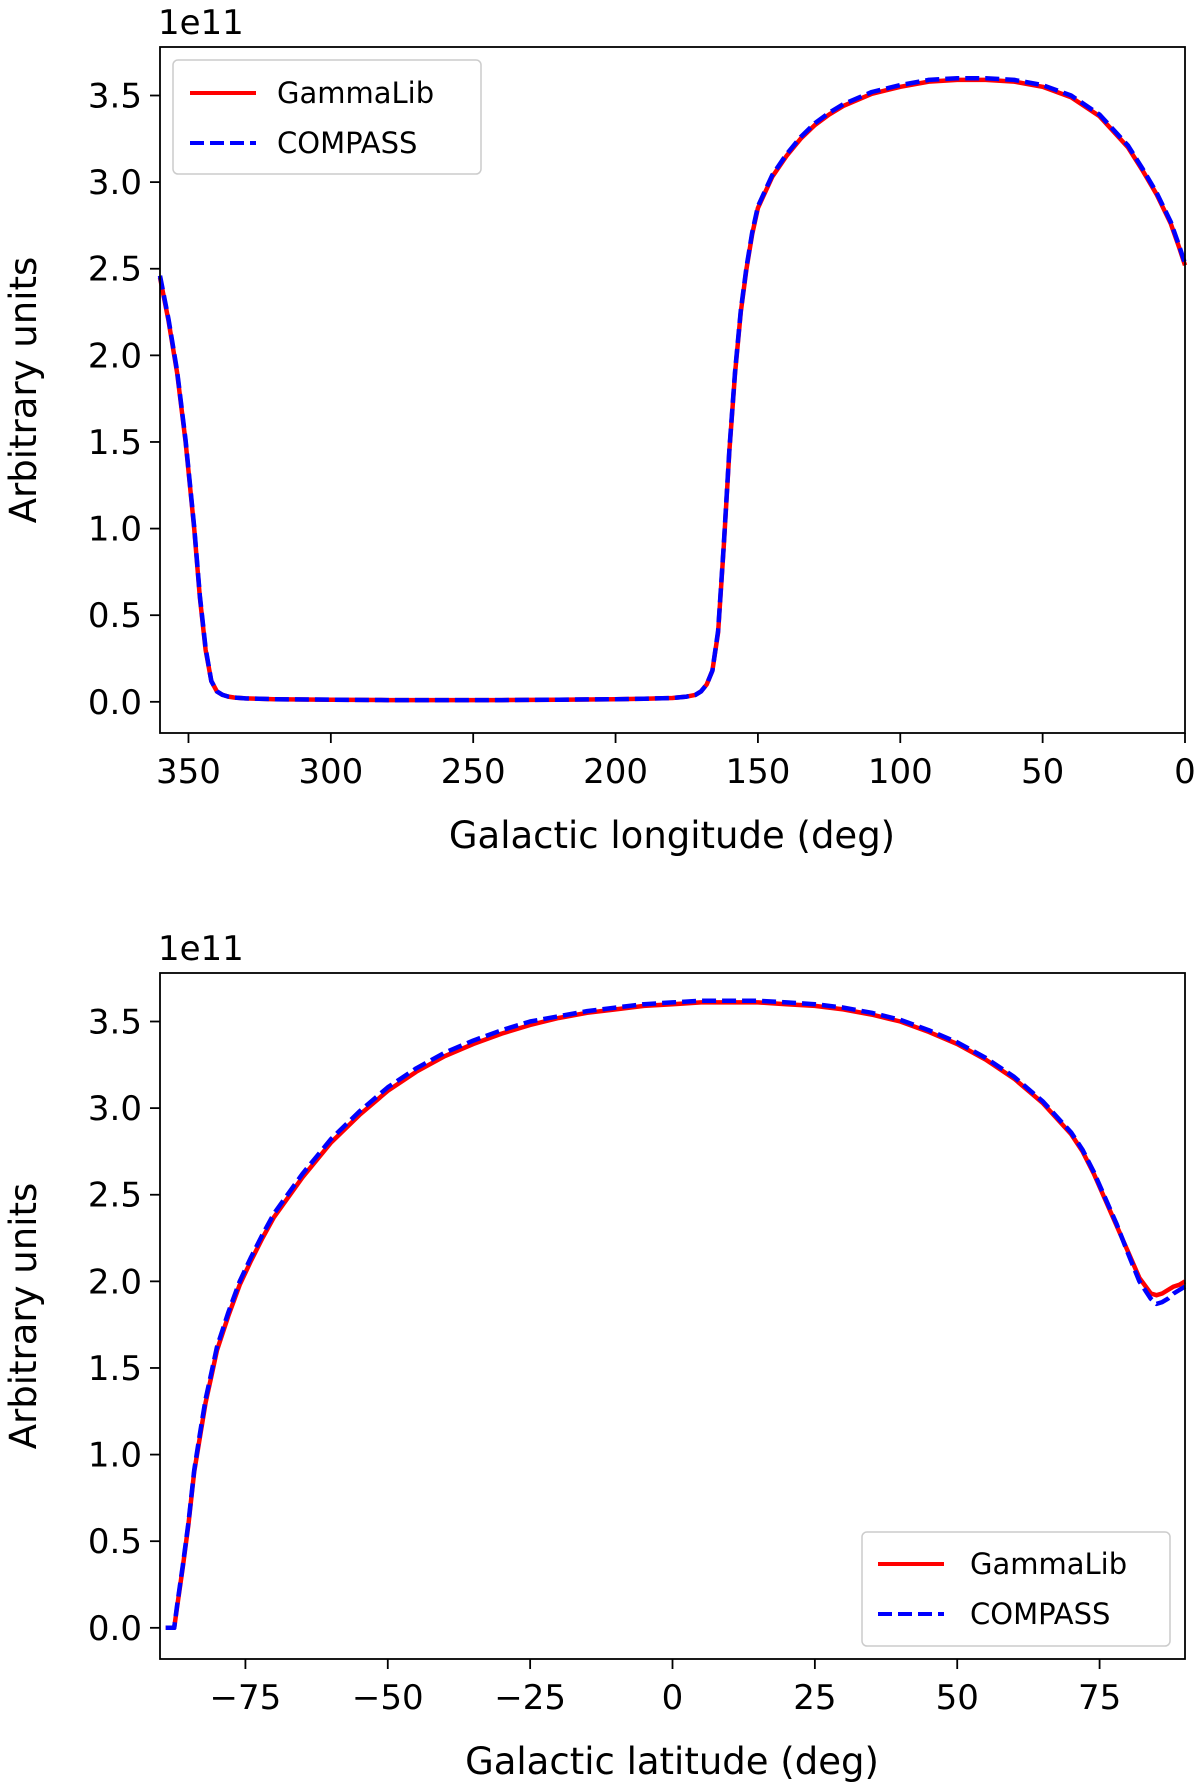  What do you see at coordinates (672, 1761) in the screenshot?
I see `latitude-x-axis-label: Galactic latitude (deg)` at bounding box center [672, 1761].